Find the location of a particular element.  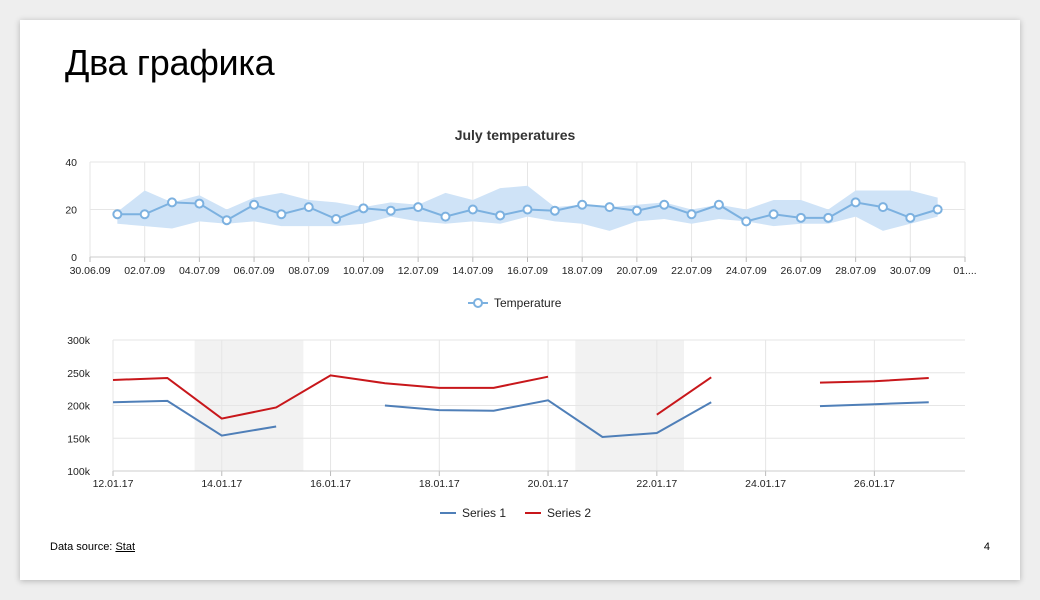

y-tick-label: 20 is located at coordinates (71, 211).